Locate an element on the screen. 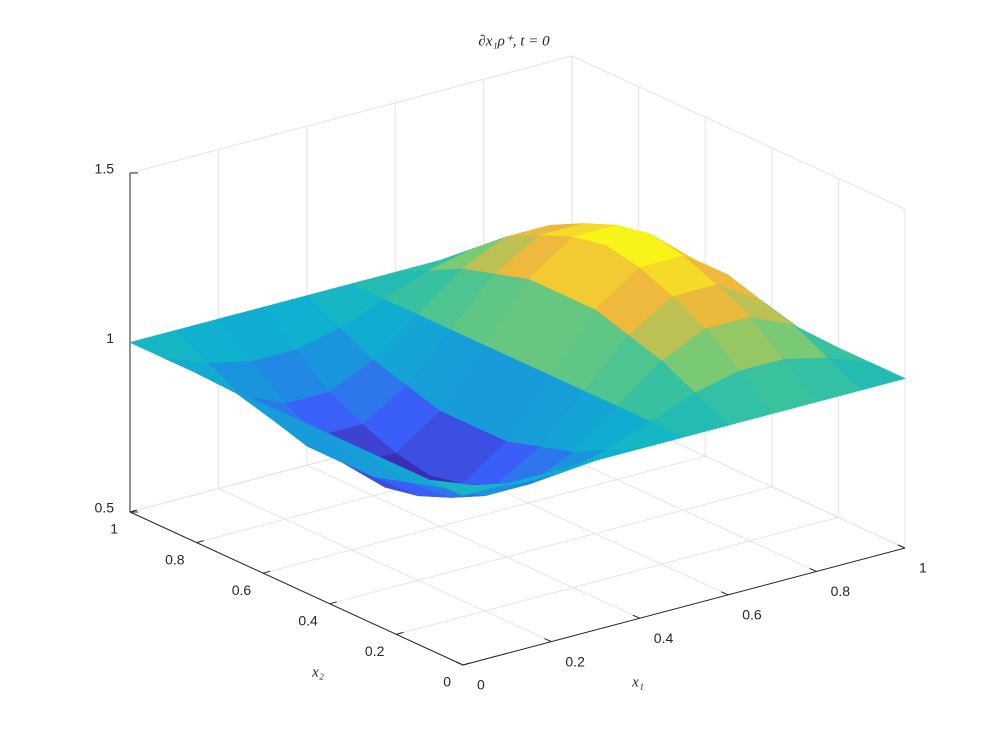  y-tick-label: 0.2 is located at coordinates (375, 651).